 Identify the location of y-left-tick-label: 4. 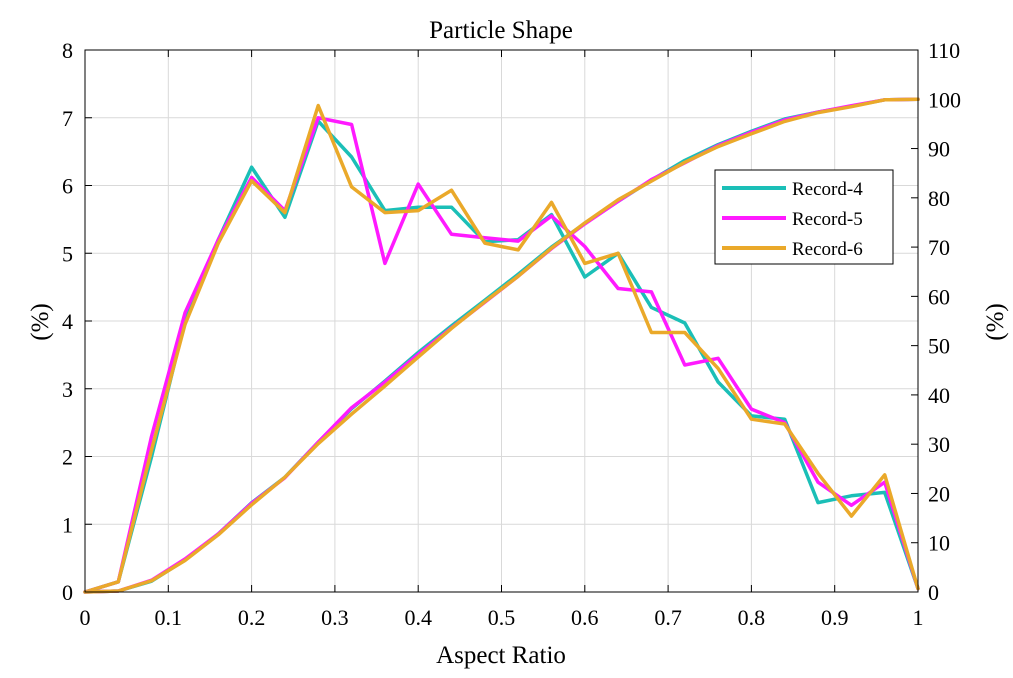
(67, 321).